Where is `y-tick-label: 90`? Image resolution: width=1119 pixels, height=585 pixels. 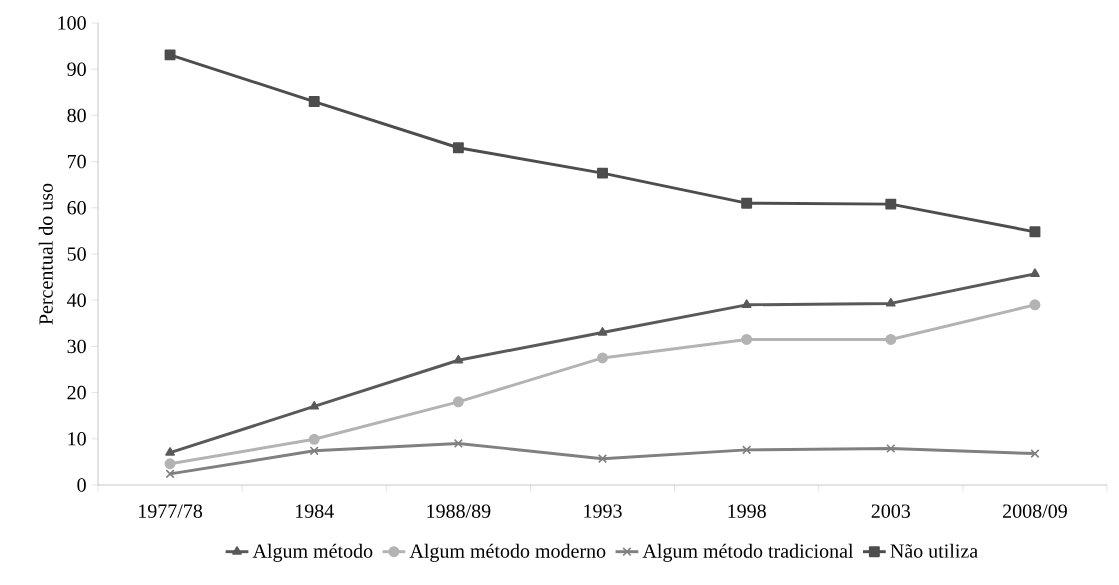
y-tick-label: 90 is located at coordinates (76, 69).